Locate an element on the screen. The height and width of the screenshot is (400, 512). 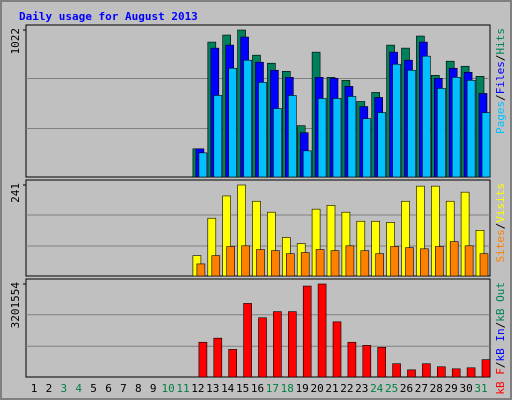
x-tick-label: 23 is located at coordinates (361, 388).